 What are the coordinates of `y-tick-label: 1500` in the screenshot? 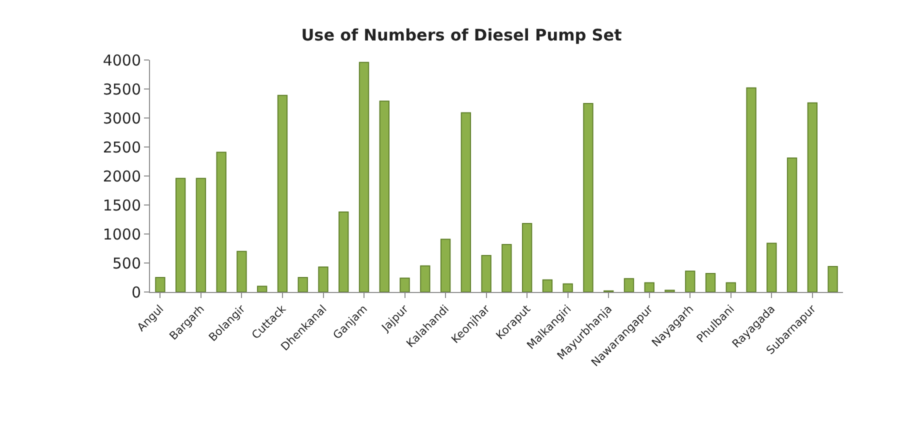 It's located at (121, 205).